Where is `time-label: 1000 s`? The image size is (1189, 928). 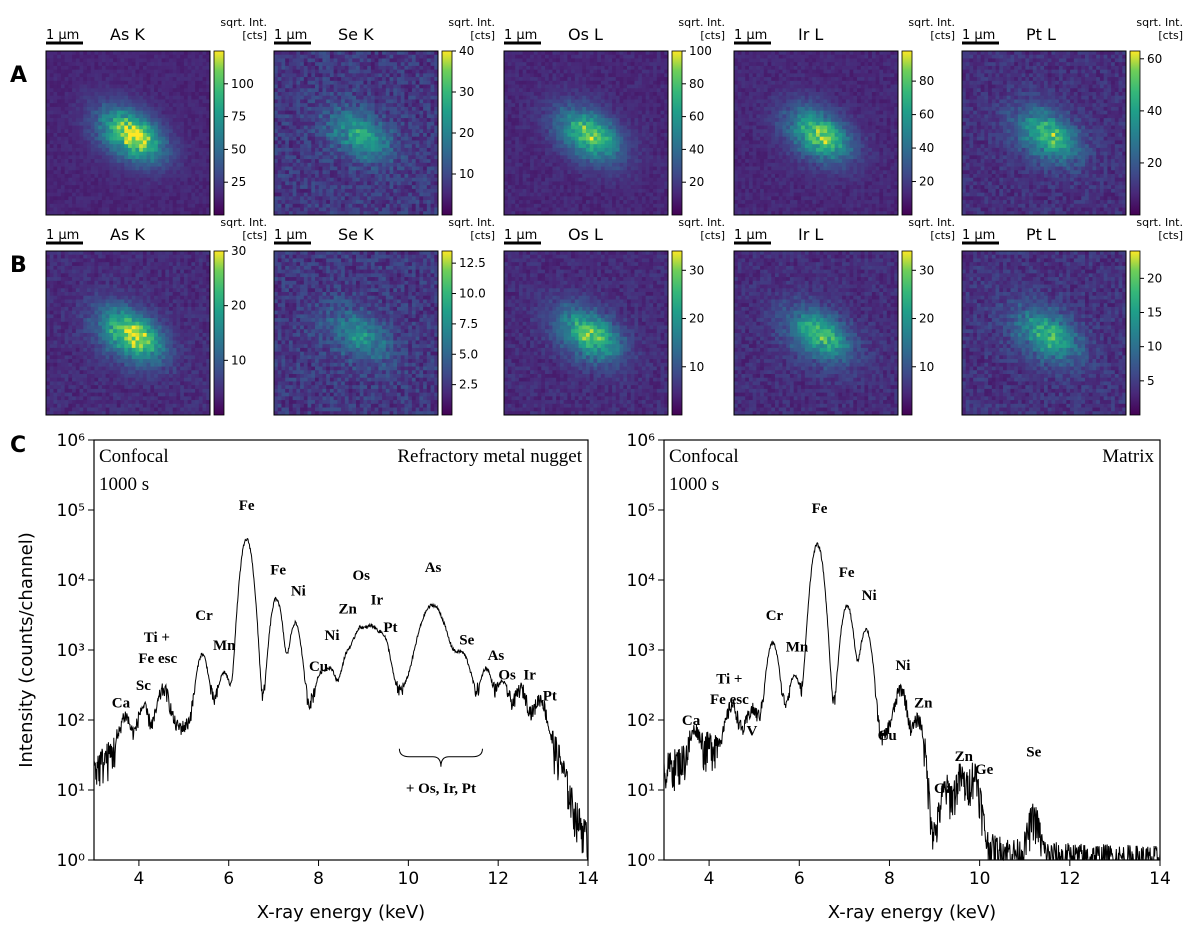
time-label: 1000 s is located at coordinates (694, 484).